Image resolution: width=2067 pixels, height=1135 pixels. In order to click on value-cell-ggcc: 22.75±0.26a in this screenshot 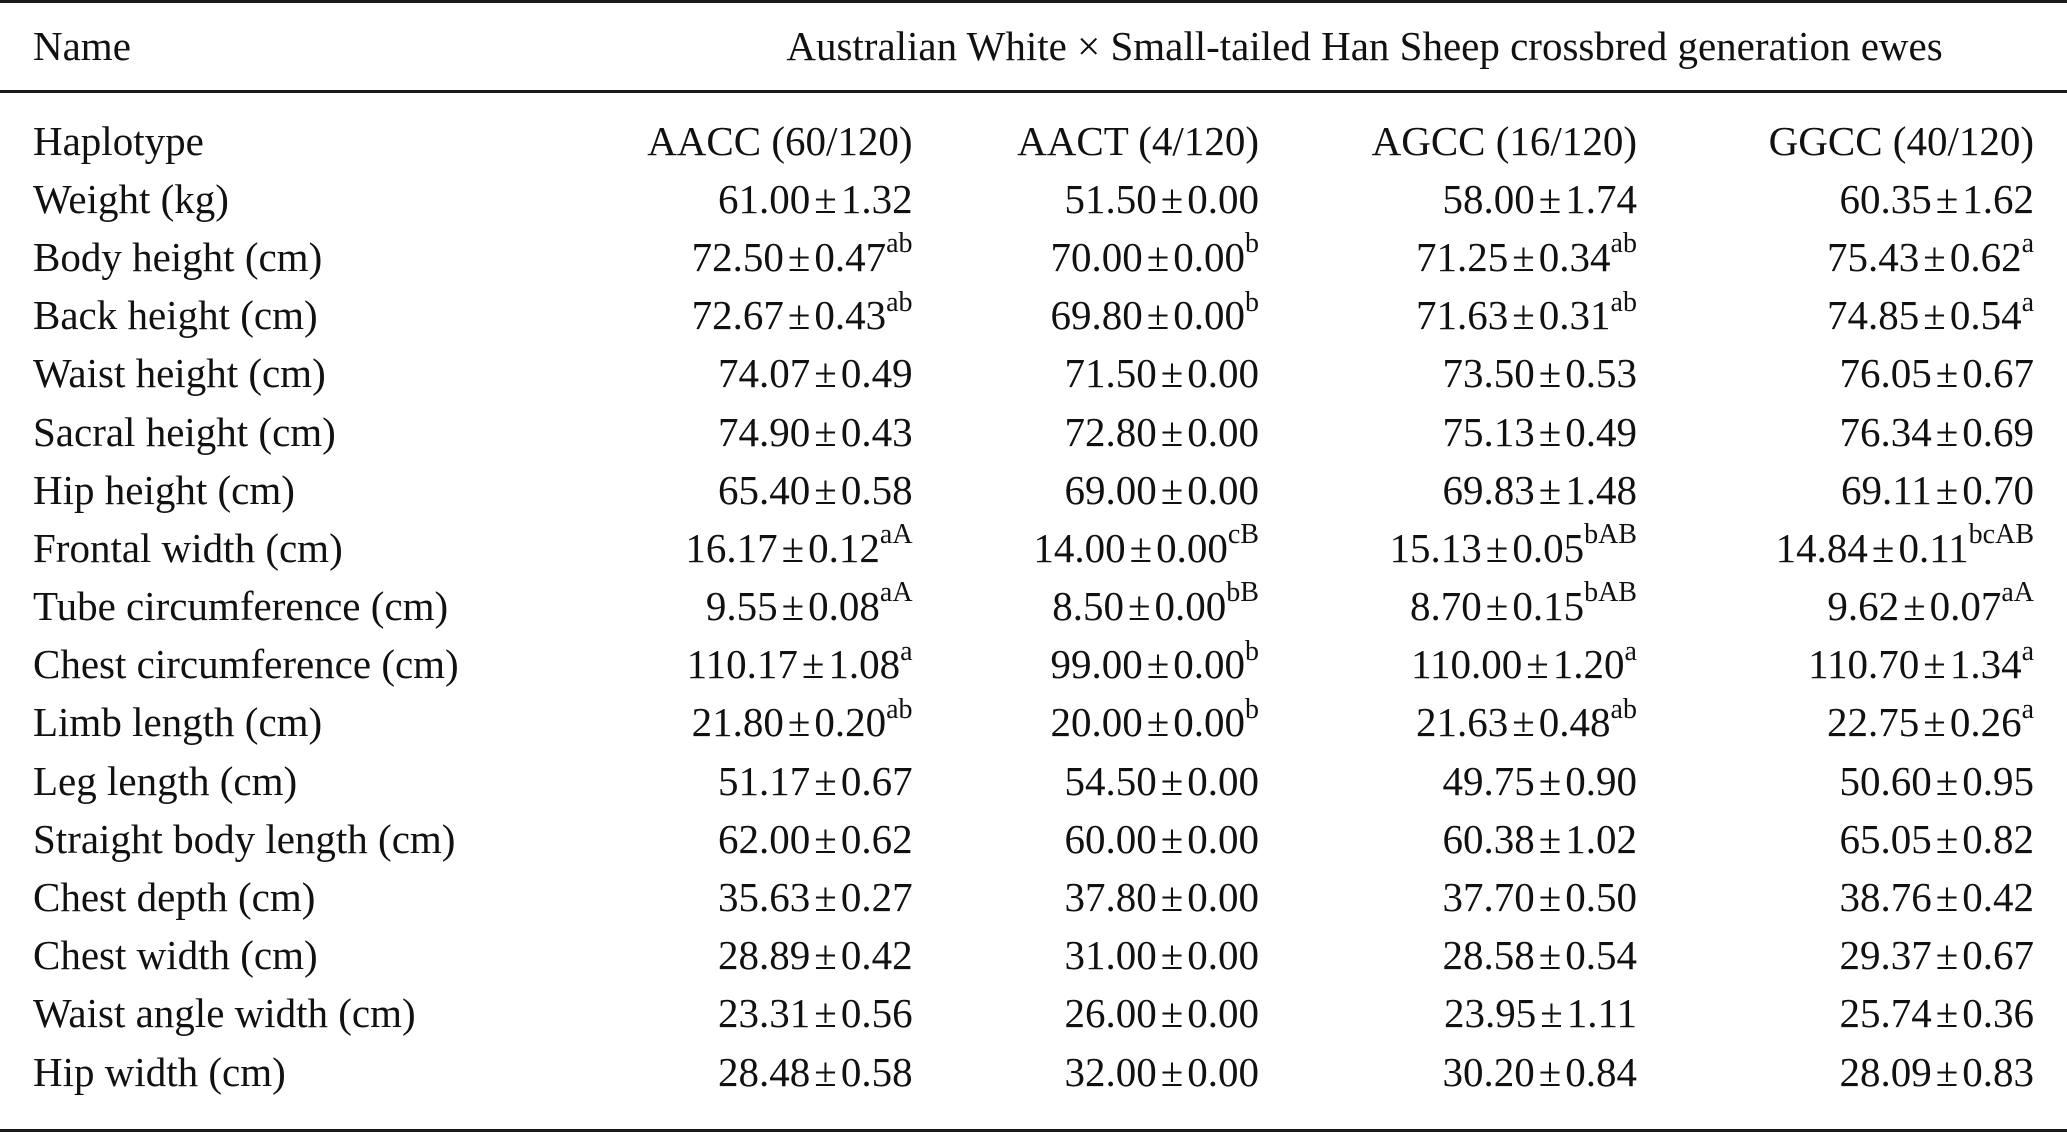, I will do `click(1852, 723)`.